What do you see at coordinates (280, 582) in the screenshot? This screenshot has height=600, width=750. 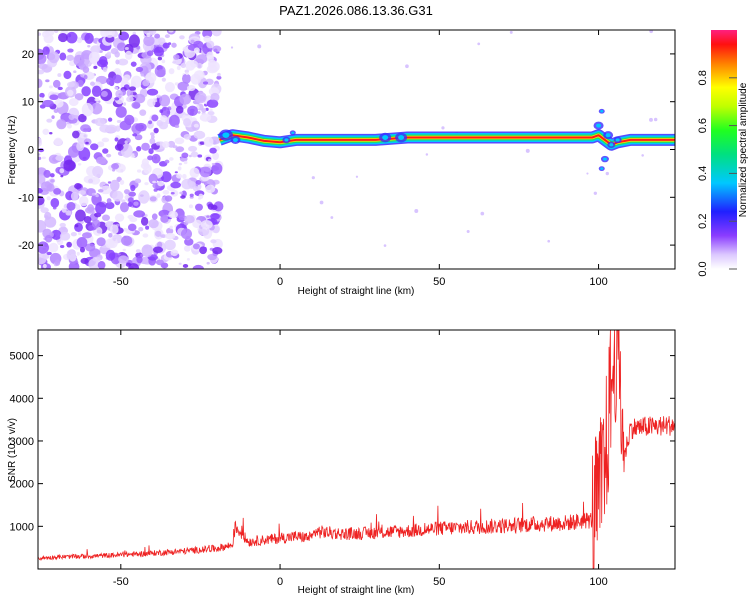 I see `snr-x-tick-label: 0` at bounding box center [280, 582].